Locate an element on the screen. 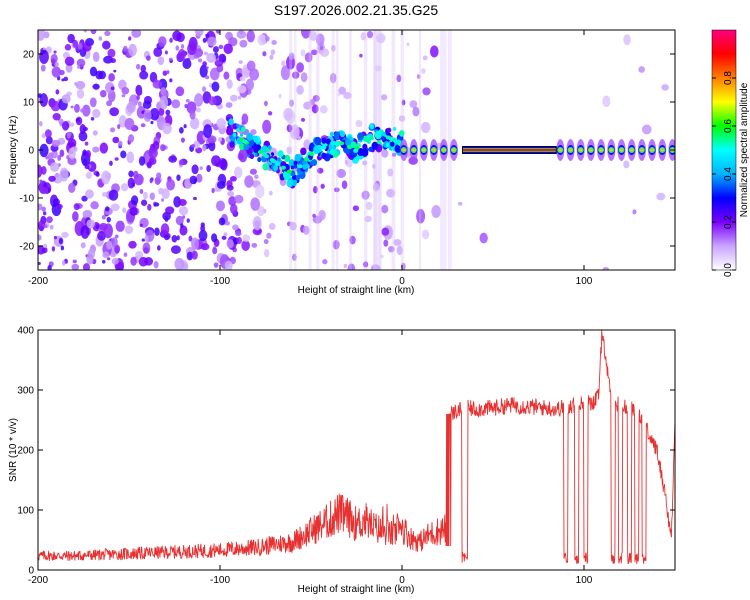 The height and width of the screenshot is (600, 750). colorbar-tick-label: 0.4 is located at coordinates (728, 174).